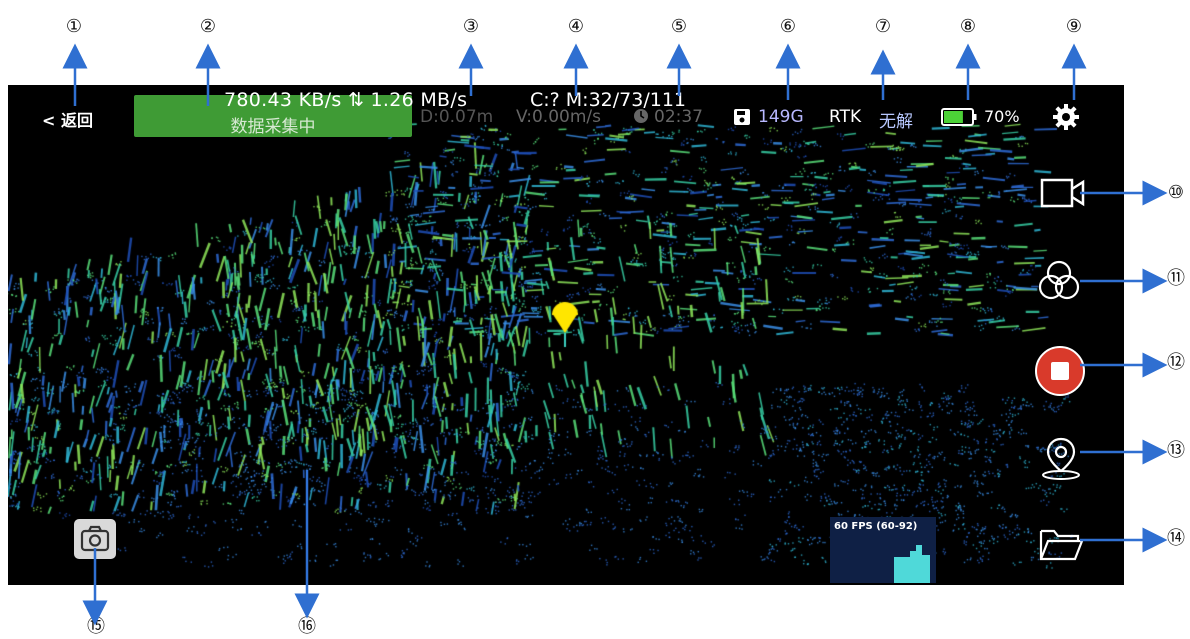 This screenshot has height=639, width=1190. Describe the element at coordinates (883, 26) in the screenshot. I see `callout-7: ⑦` at that location.